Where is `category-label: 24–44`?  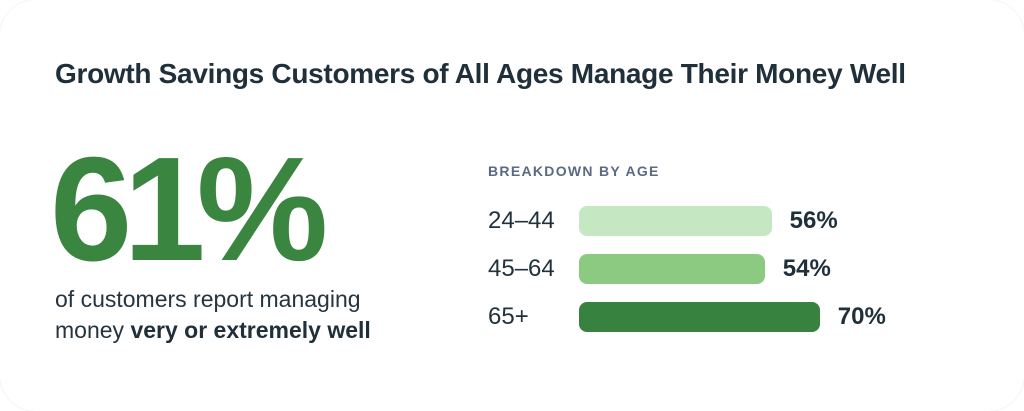 category-label: 24–44 is located at coordinates (521, 220).